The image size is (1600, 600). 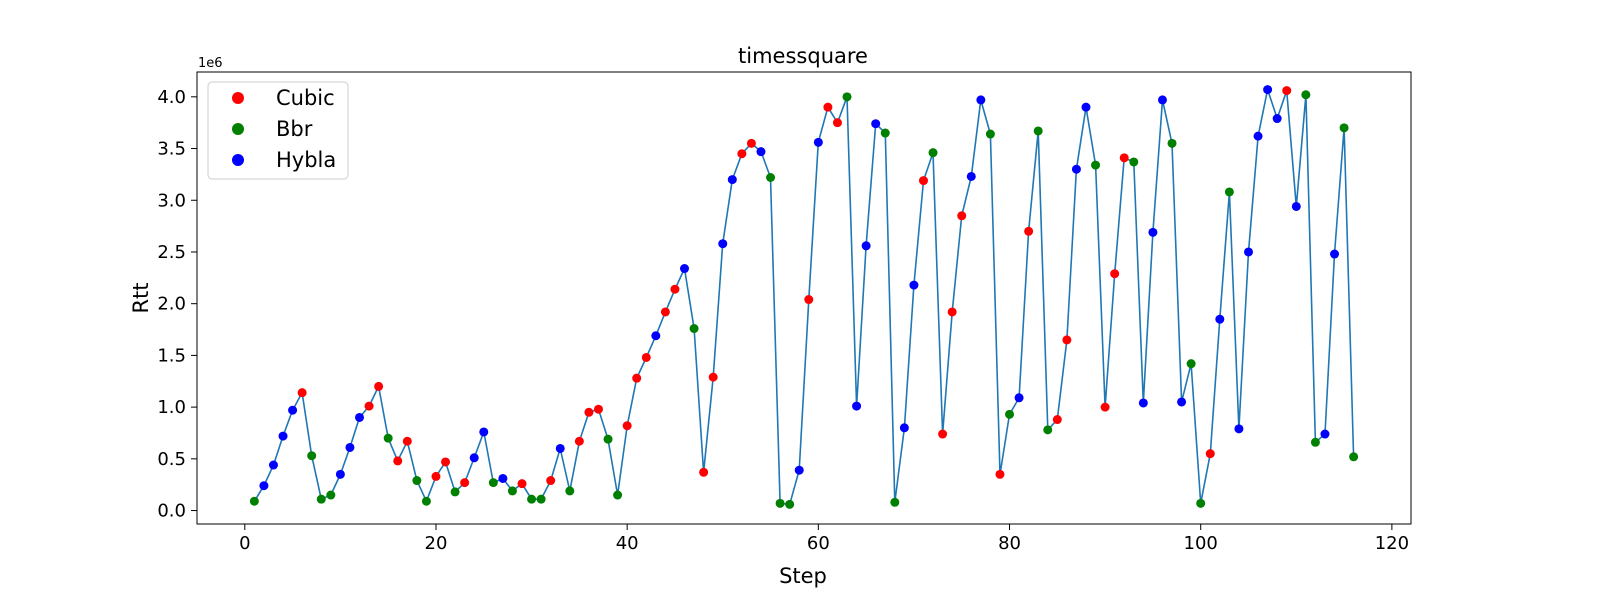 What do you see at coordinates (171, 304) in the screenshot?
I see `y-tick-label: 2.0` at bounding box center [171, 304].